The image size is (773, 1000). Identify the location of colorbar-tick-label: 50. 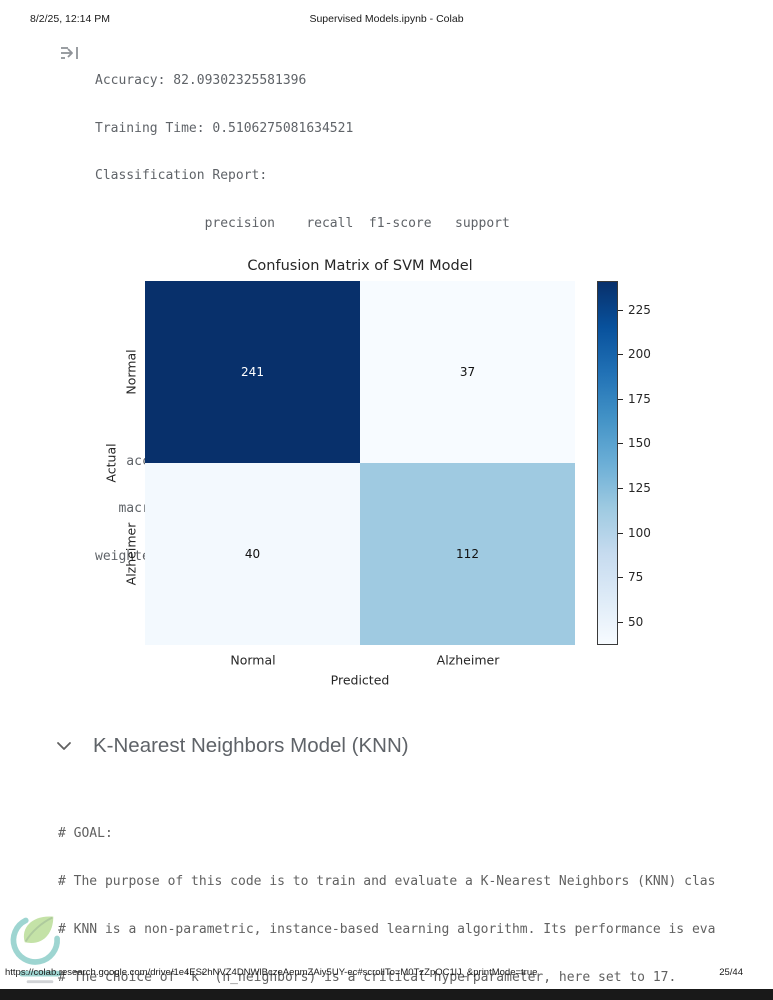
(636, 622).